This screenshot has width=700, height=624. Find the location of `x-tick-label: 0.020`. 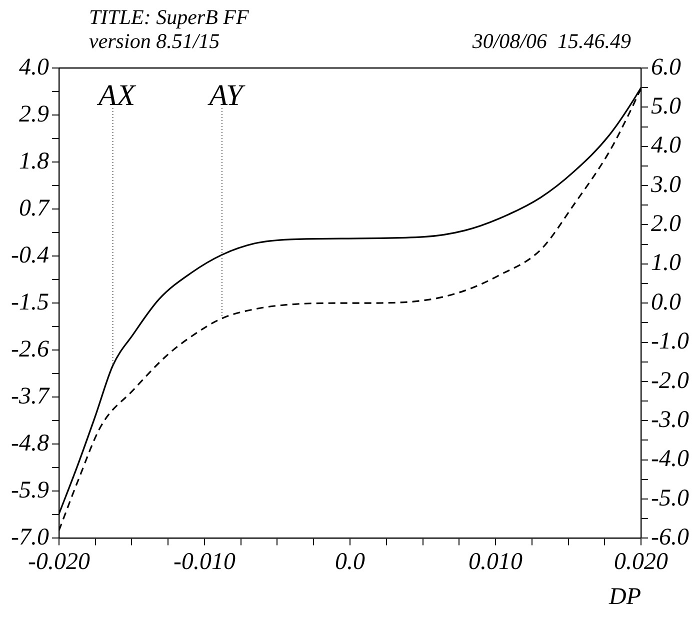

x-tick-label: 0.020 is located at coordinates (641, 561).